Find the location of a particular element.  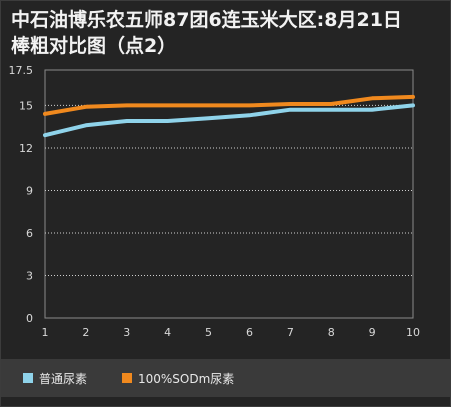

x-tick-label: 6 is located at coordinates (249, 332).